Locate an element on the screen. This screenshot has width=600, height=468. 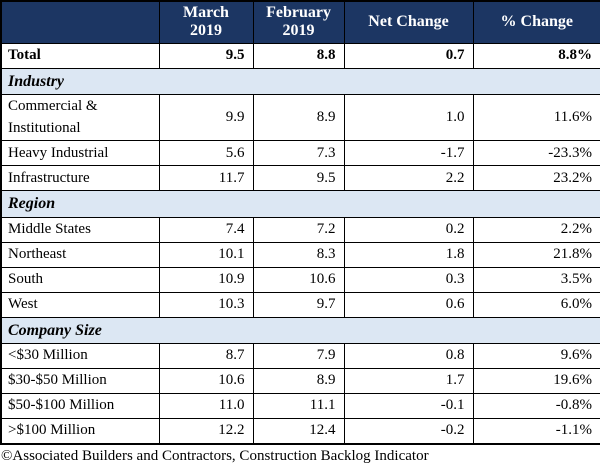
pct-change-value-cell: 8.8% is located at coordinates (536, 55).